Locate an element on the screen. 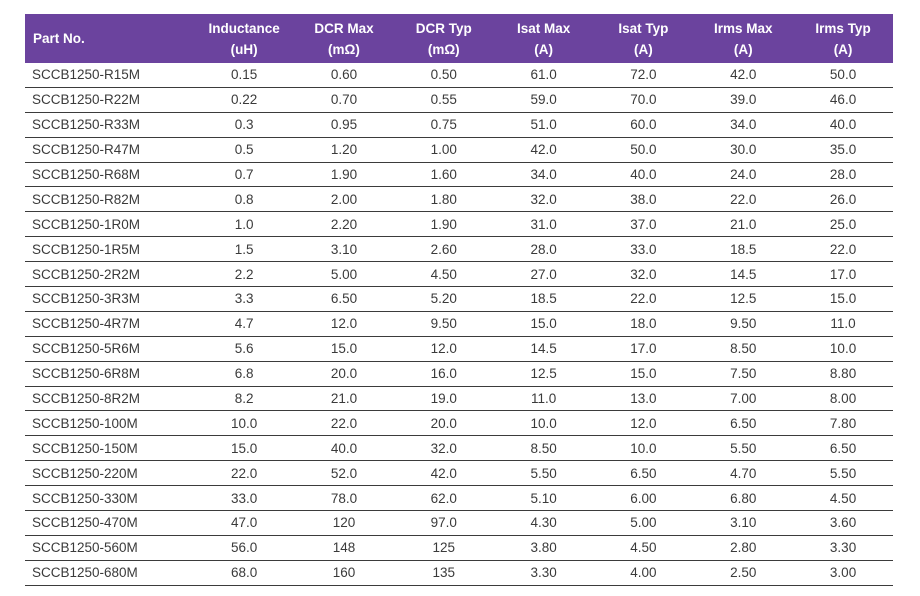 The width and height of the screenshot is (920, 596). value-cell: 20.0 is located at coordinates (344, 374).